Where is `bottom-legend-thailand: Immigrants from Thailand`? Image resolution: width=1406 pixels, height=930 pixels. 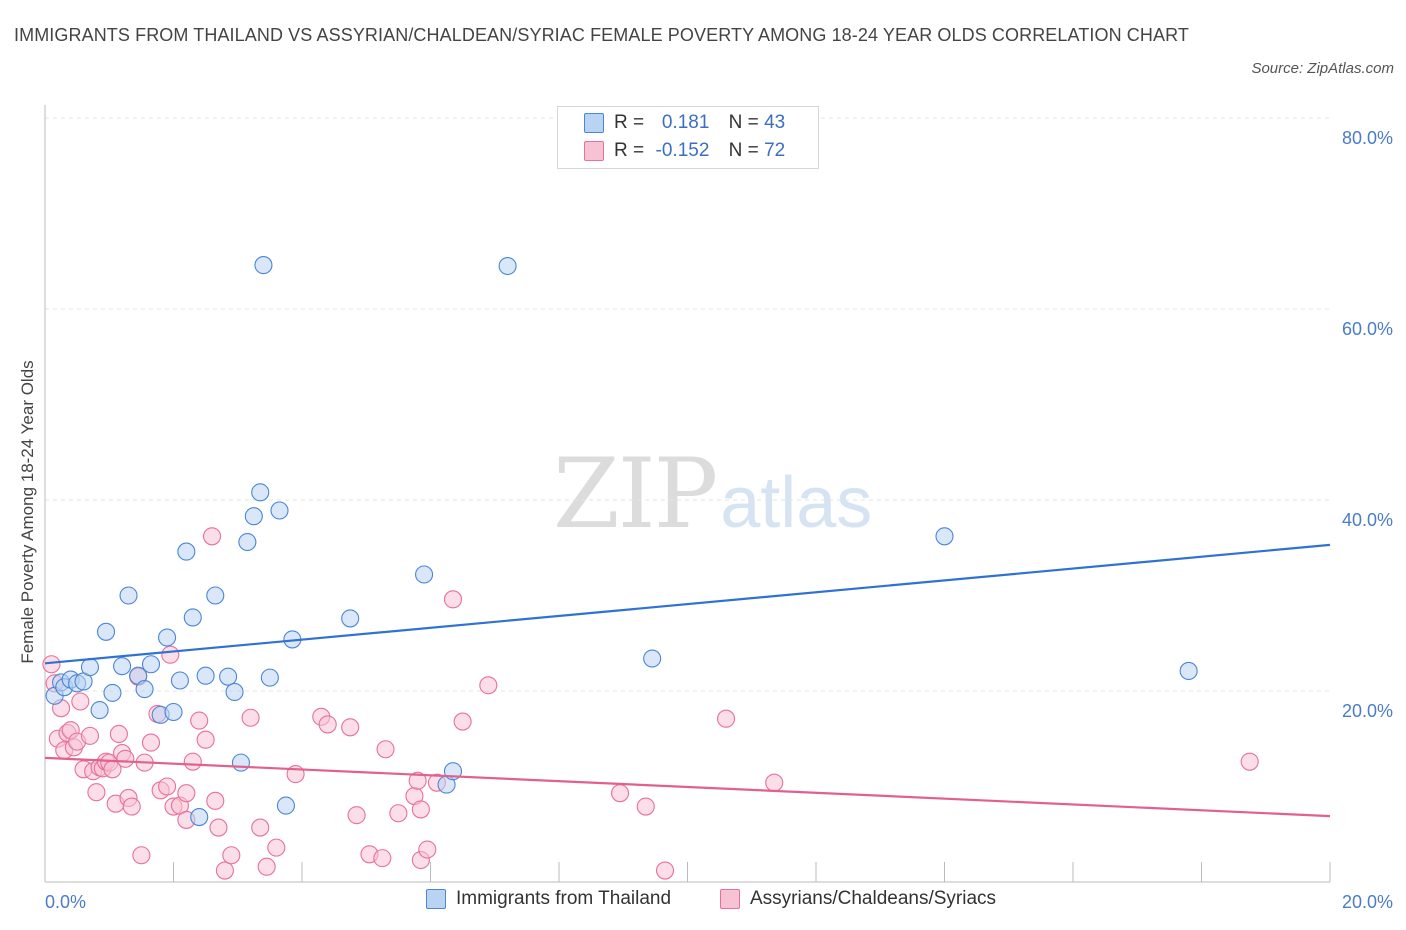 bottom-legend-thailand: Immigrants from Thailand is located at coordinates (548, 899).